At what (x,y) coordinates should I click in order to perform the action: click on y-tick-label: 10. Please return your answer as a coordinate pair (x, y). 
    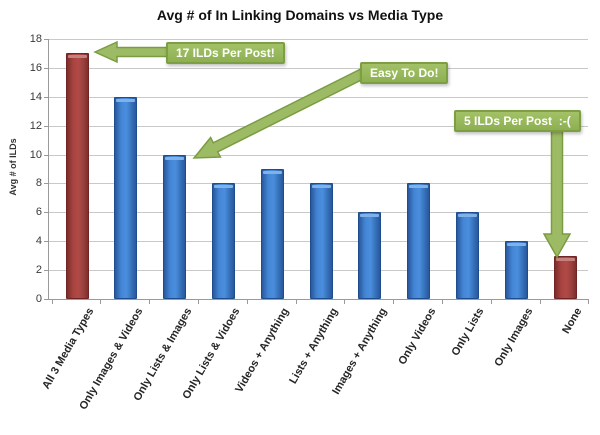
    Looking at the image, I should click on (35, 154).